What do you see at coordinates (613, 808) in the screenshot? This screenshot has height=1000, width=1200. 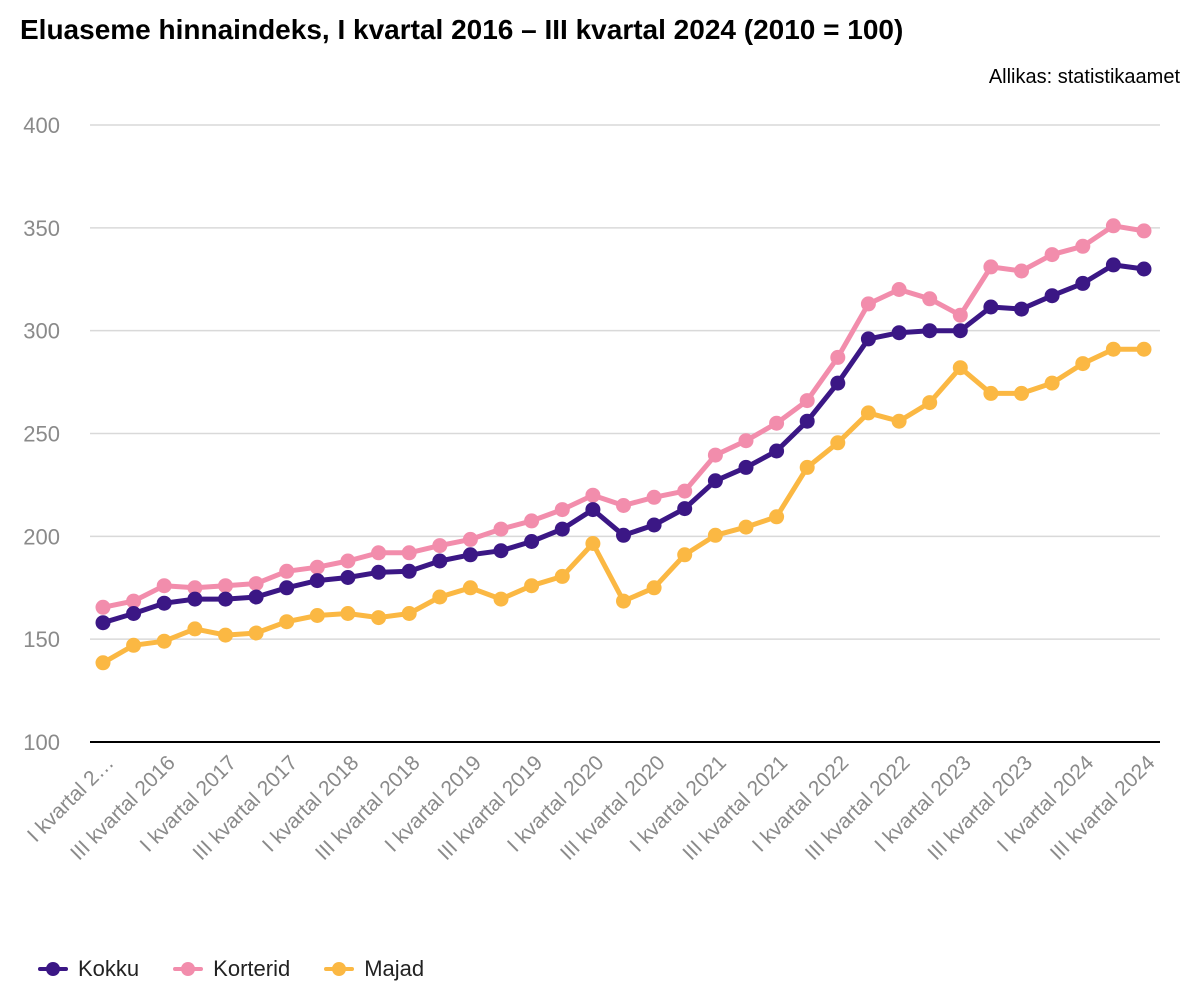 I see `x-tick-label: III kvartal 2020` at bounding box center [613, 808].